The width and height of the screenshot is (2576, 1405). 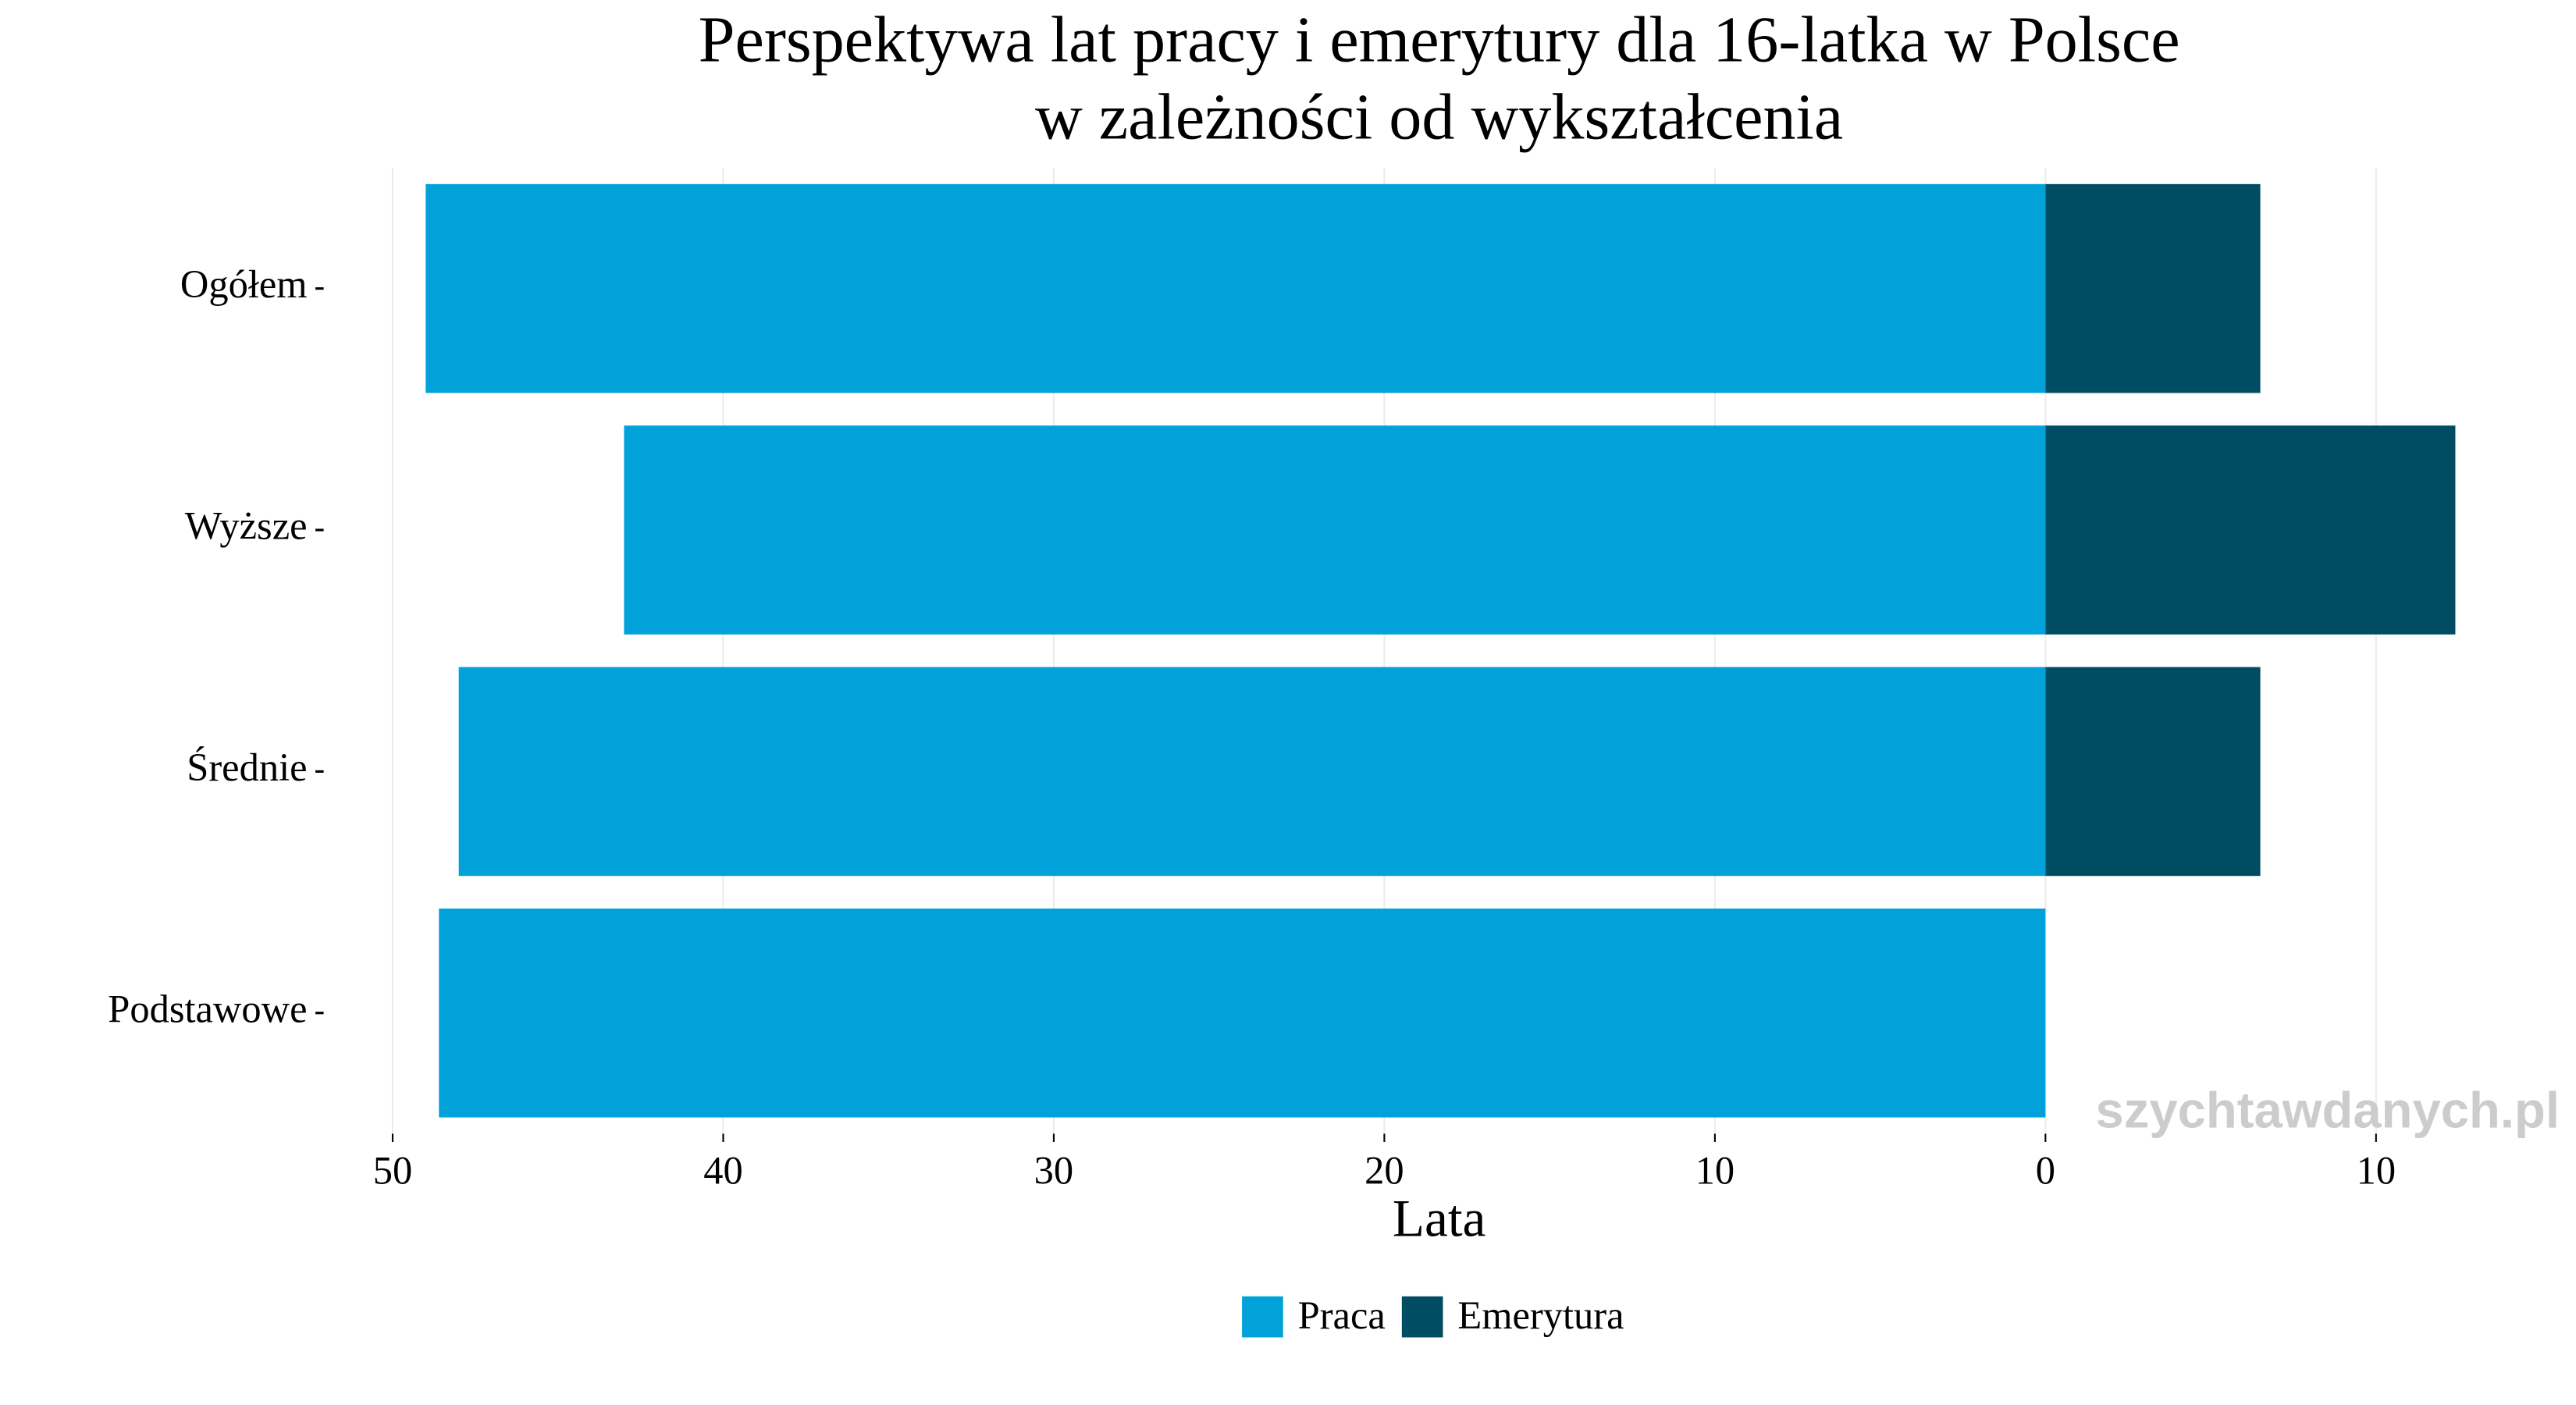 What do you see at coordinates (1540, 1315) in the screenshot?
I see `legend-label: Emerytura` at bounding box center [1540, 1315].